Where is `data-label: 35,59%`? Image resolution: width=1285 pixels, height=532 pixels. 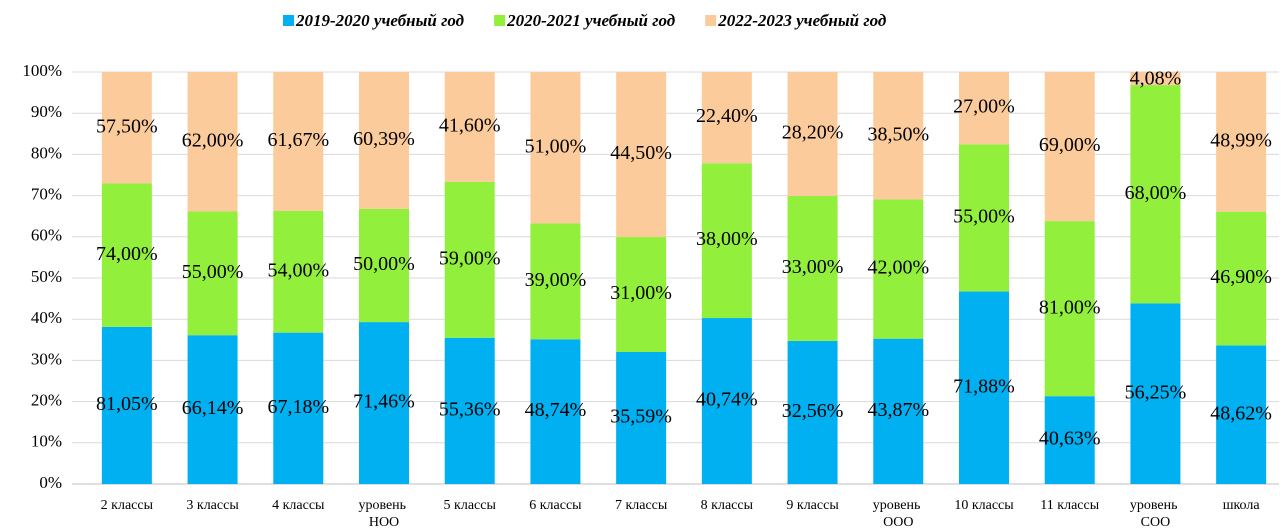
data-label: 35,59% is located at coordinates (641, 417).